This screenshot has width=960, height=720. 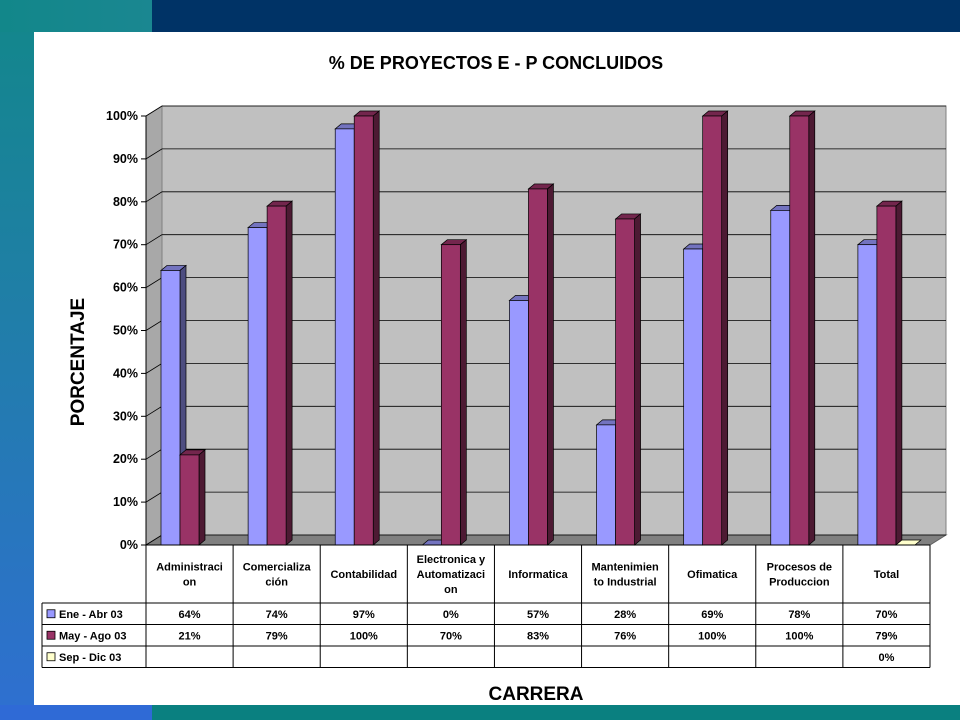 I want to click on category-label: Ofimatica, so click(x=712, y=575).